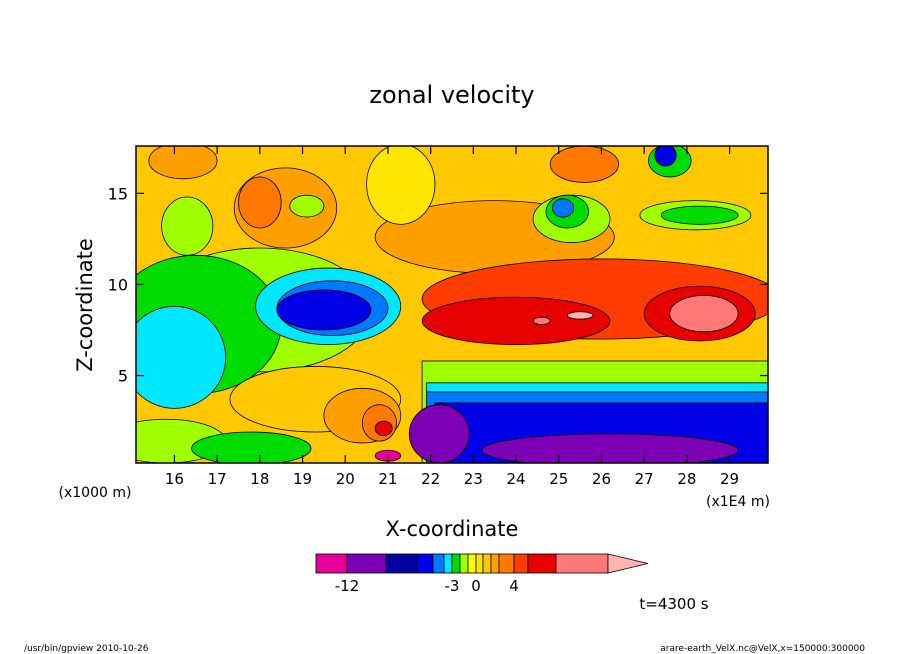 This screenshot has width=904, height=654. What do you see at coordinates (628, 563) in the screenshot?
I see `colorbar-extend-arrow` at bounding box center [628, 563].